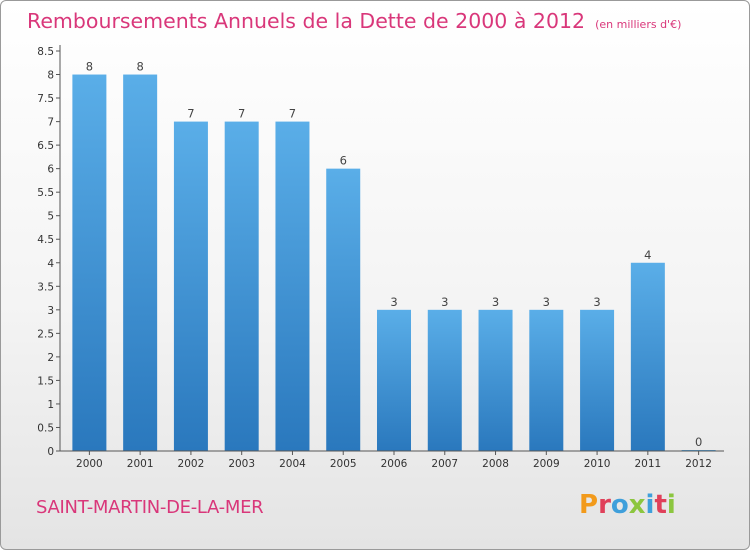 Image resolution: width=750 pixels, height=550 pixels. What do you see at coordinates (394, 380) in the screenshot?
I see `bar-2006` at bounding box center [394, 380].